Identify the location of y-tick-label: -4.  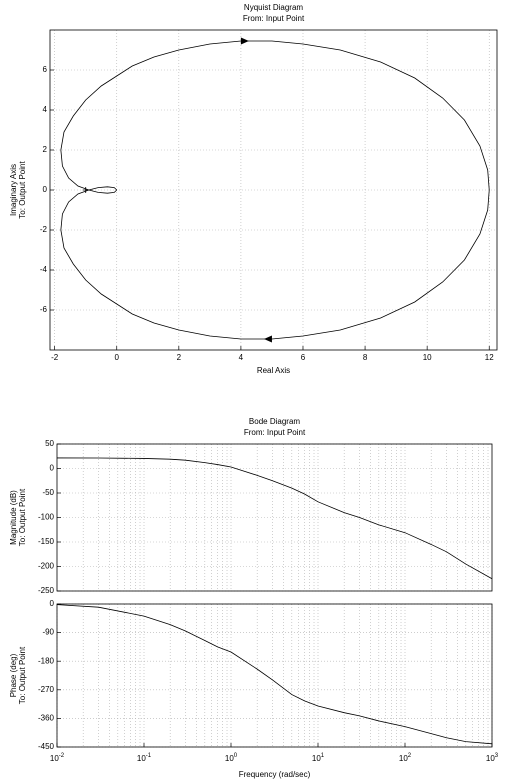
(44, 269).